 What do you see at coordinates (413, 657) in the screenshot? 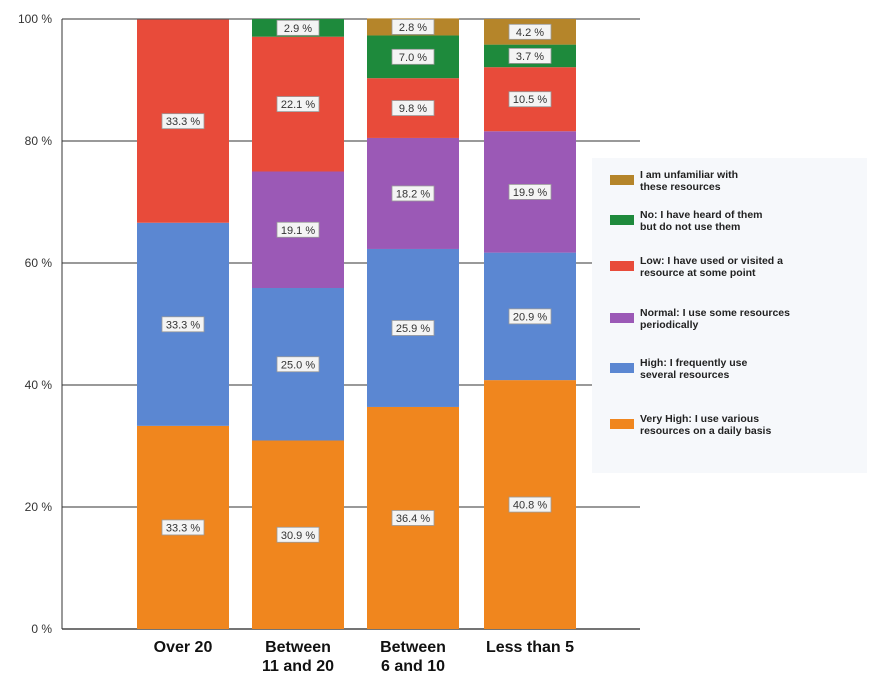
I see `x-tick-label: Between 6 and 10` at bounding box center [413, 657].